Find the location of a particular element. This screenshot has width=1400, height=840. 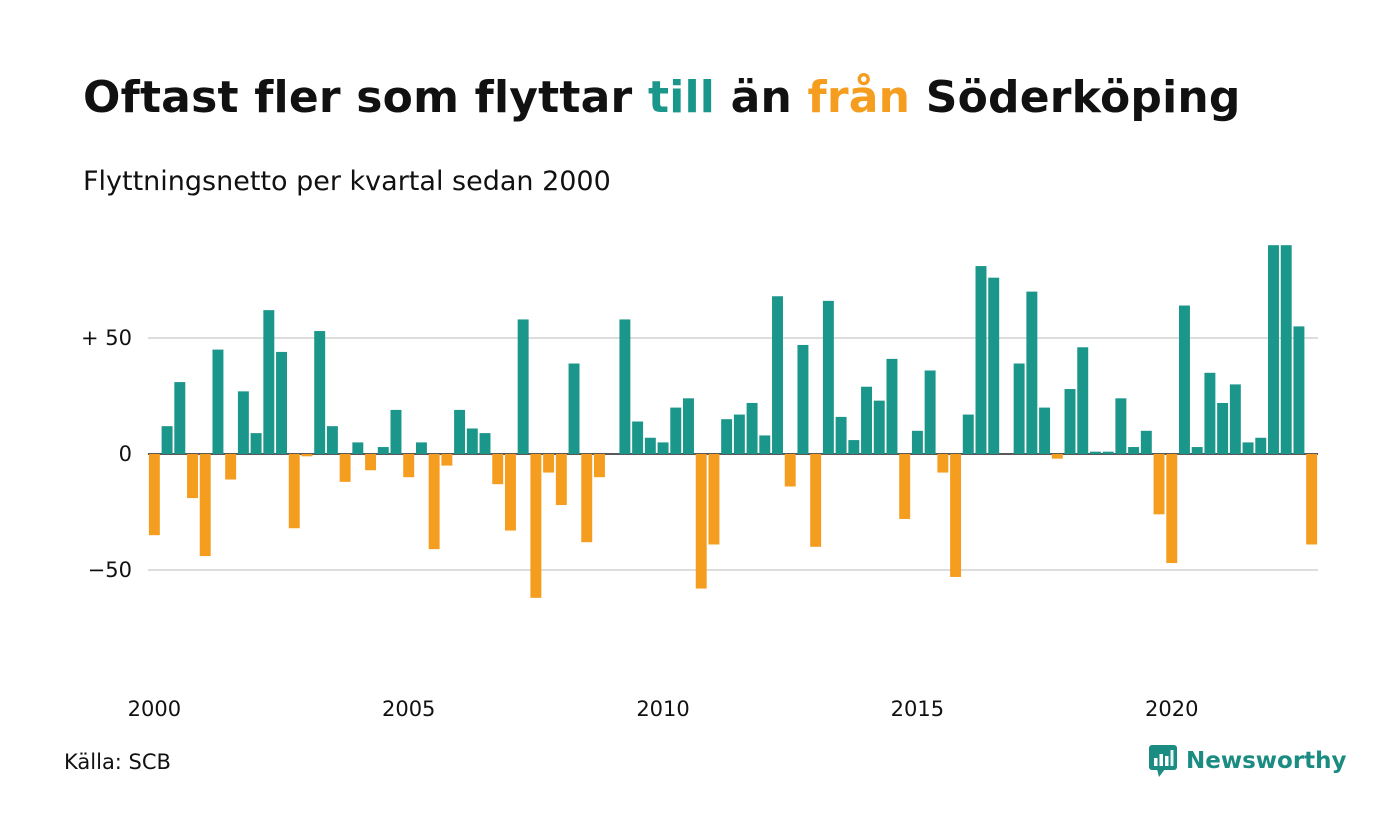

title-part3: Söderköping is located at coordinates (1075, 97).